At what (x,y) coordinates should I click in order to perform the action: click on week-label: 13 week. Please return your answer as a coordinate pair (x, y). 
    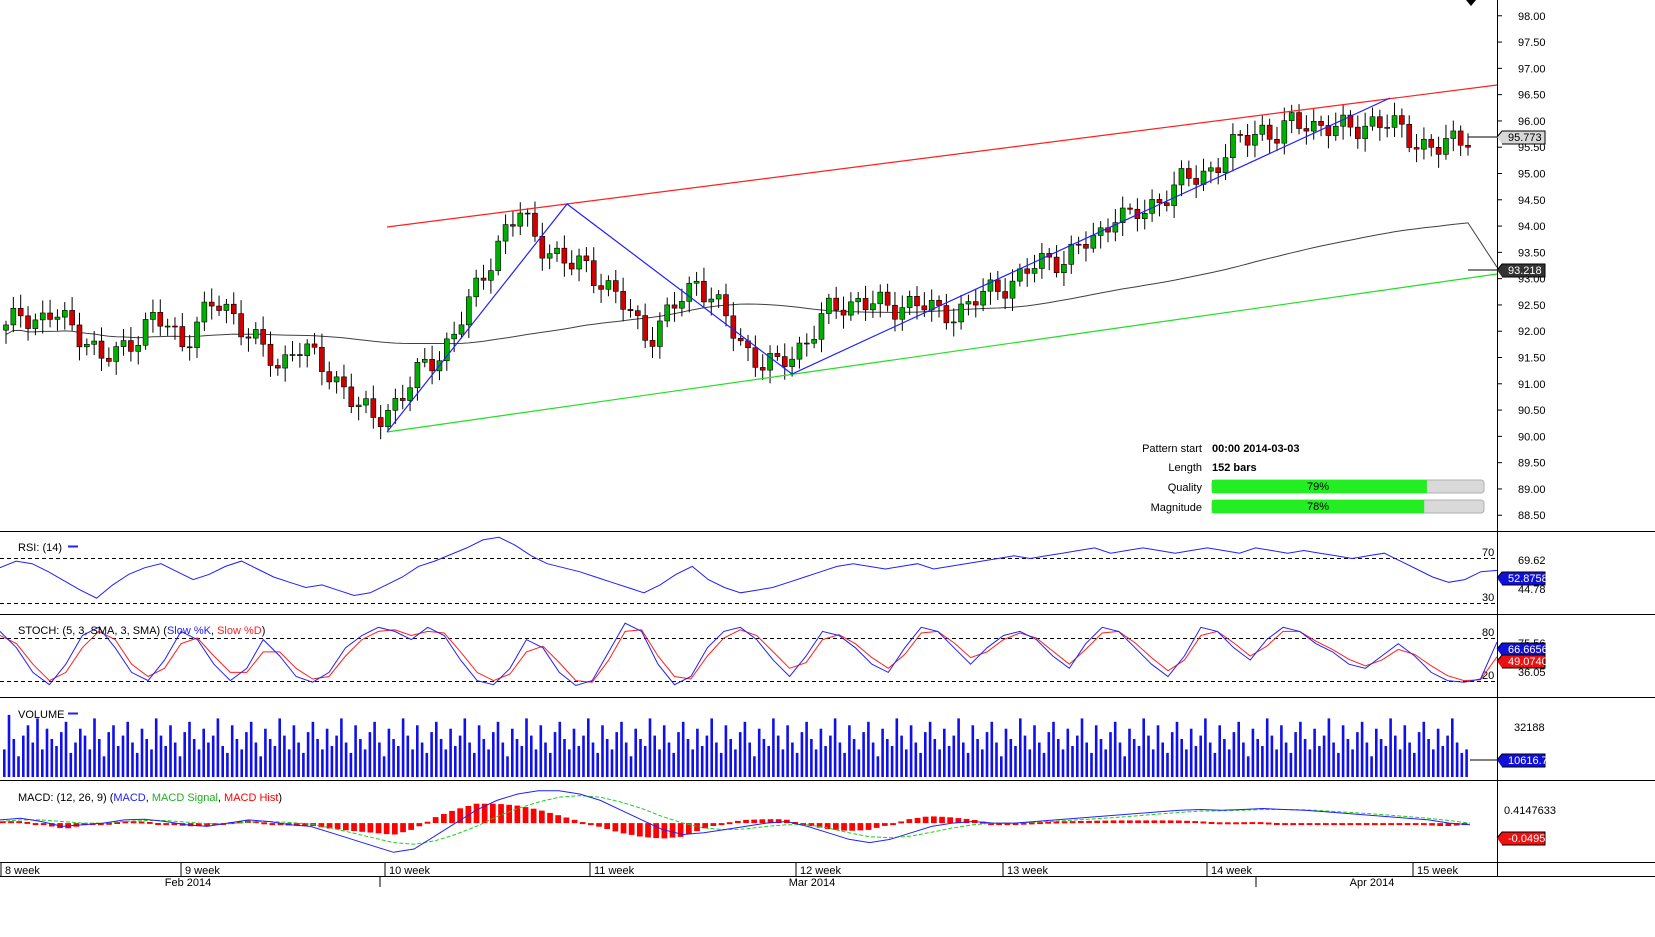
    Looking at the image, I should click on (1027, 871).